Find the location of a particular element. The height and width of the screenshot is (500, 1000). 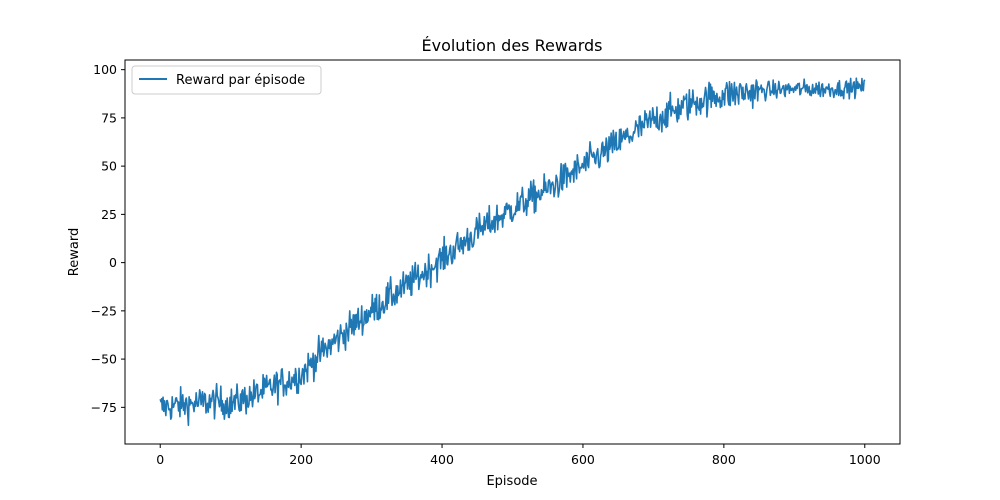

y-tick-label: 75 is located at coordinates (109, 117).